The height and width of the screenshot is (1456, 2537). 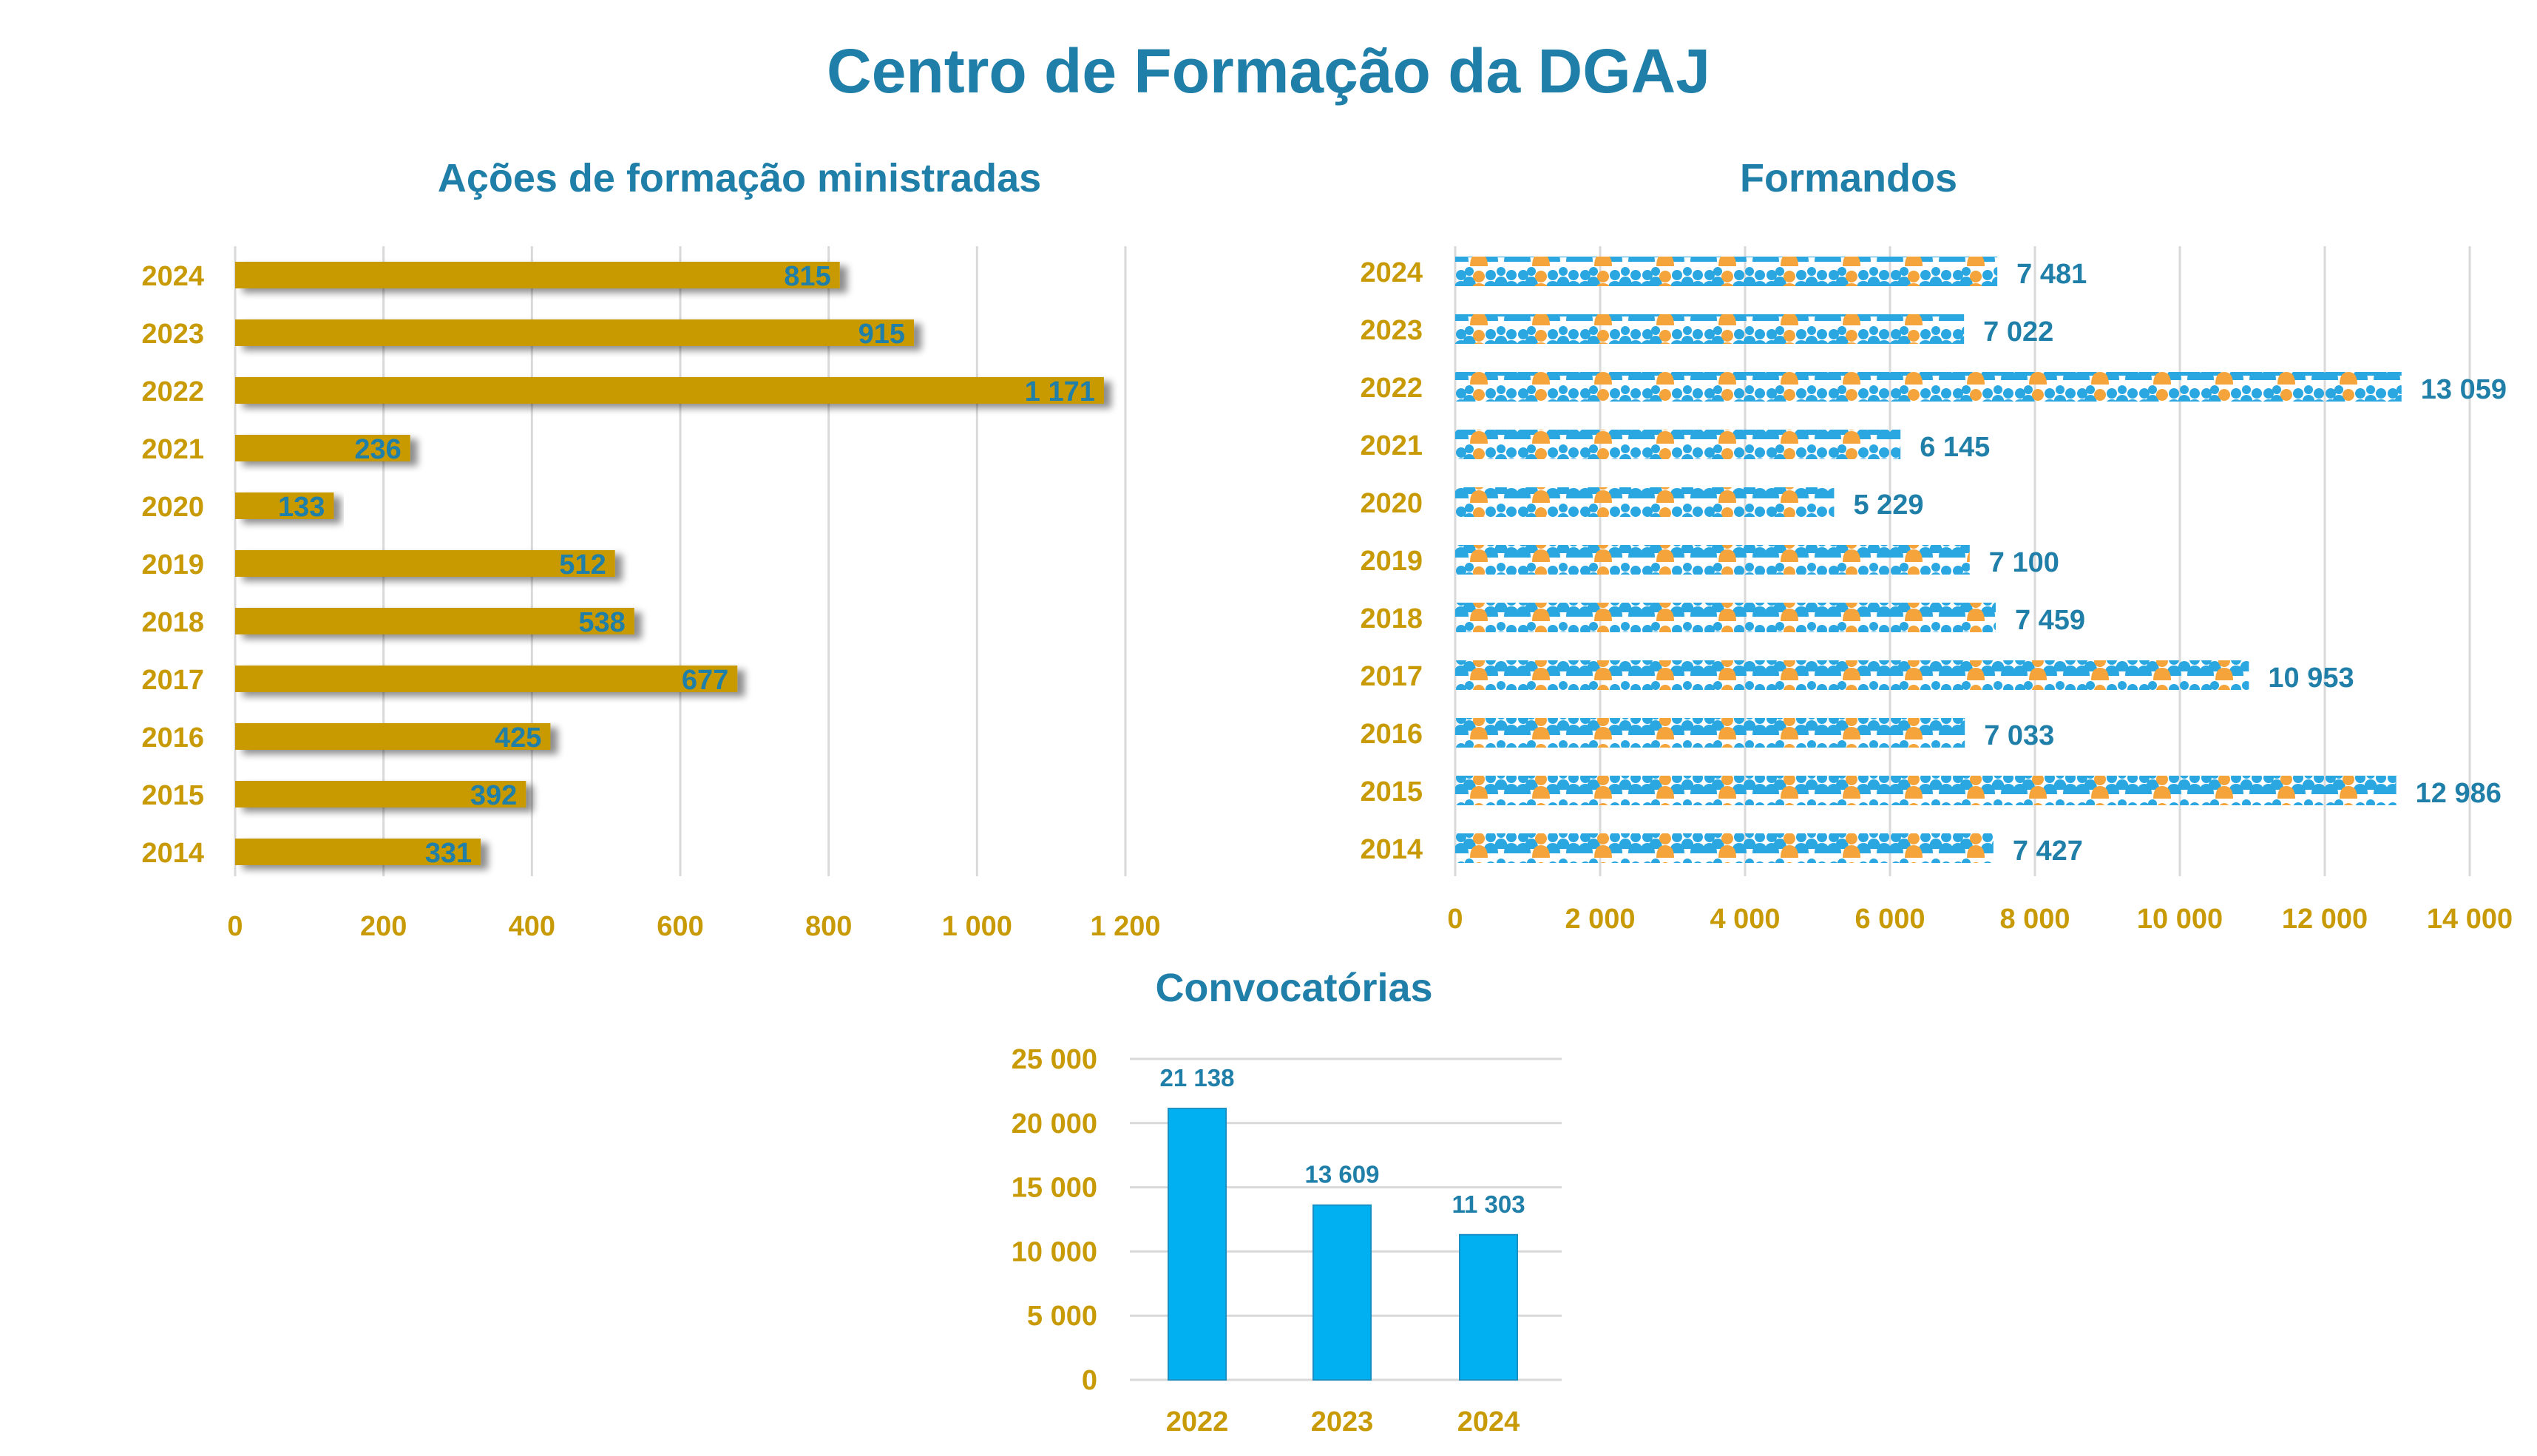 I want to click on formandos-value-label: 7 481, so click(x=2052, y=275).